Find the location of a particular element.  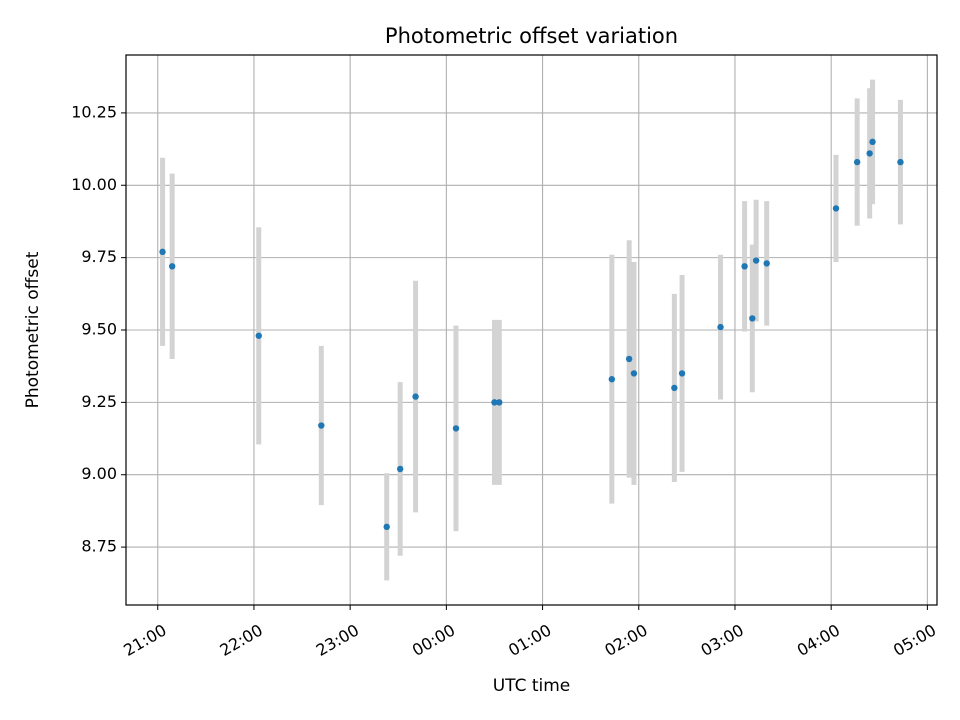

y-tick-label-6: 10.25 is located at coordinates (94, 111).